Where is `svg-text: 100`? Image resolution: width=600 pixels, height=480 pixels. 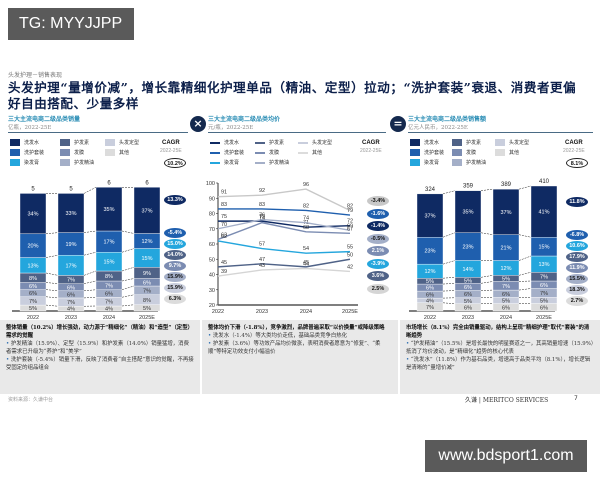 svg-text: 100 is located at coordinates (210, 184).